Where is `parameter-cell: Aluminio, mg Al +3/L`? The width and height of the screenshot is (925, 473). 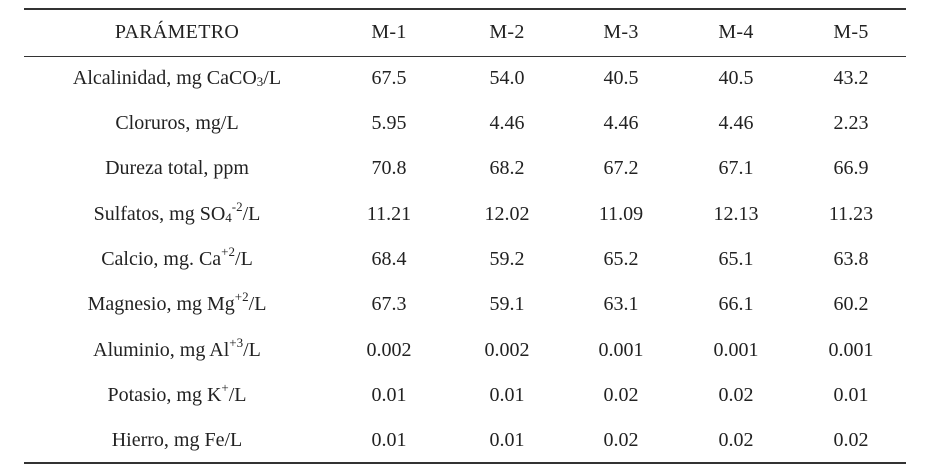
parameter-cell: Aluminio, mg Al +3/L is located at coordinates (177, 348).